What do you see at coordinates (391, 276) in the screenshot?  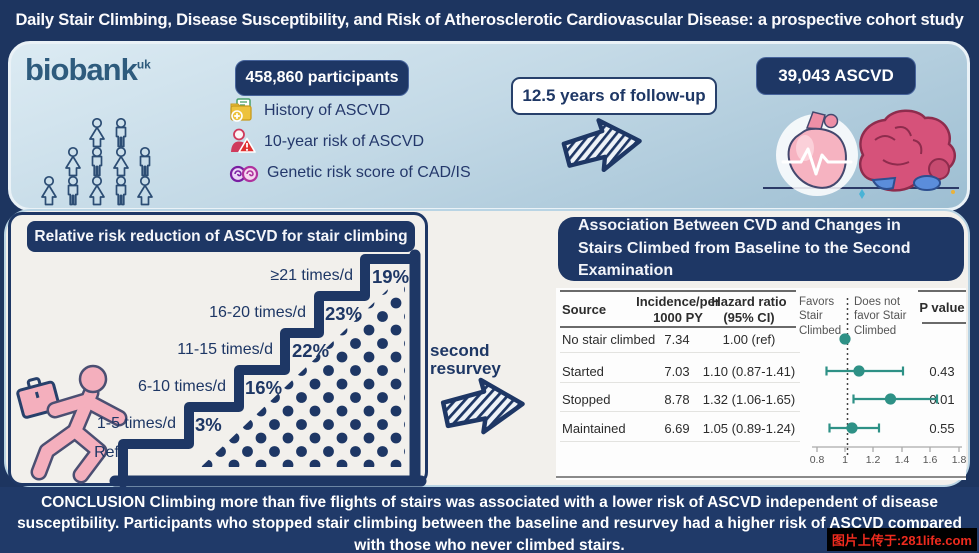 I see `step-value-21plus: 19%` at bounding box center [391, 276].